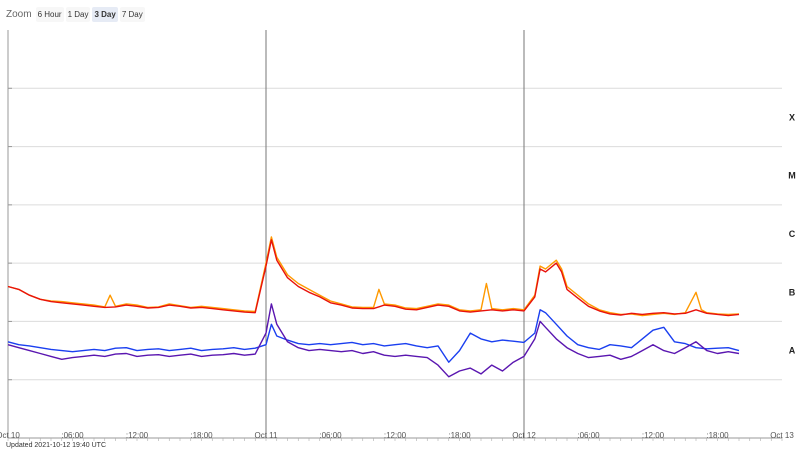  Describe the element at coordinates (49, 14) in the screenshot. I see `zoom-6-hour-button: 6 Hour` at that location.